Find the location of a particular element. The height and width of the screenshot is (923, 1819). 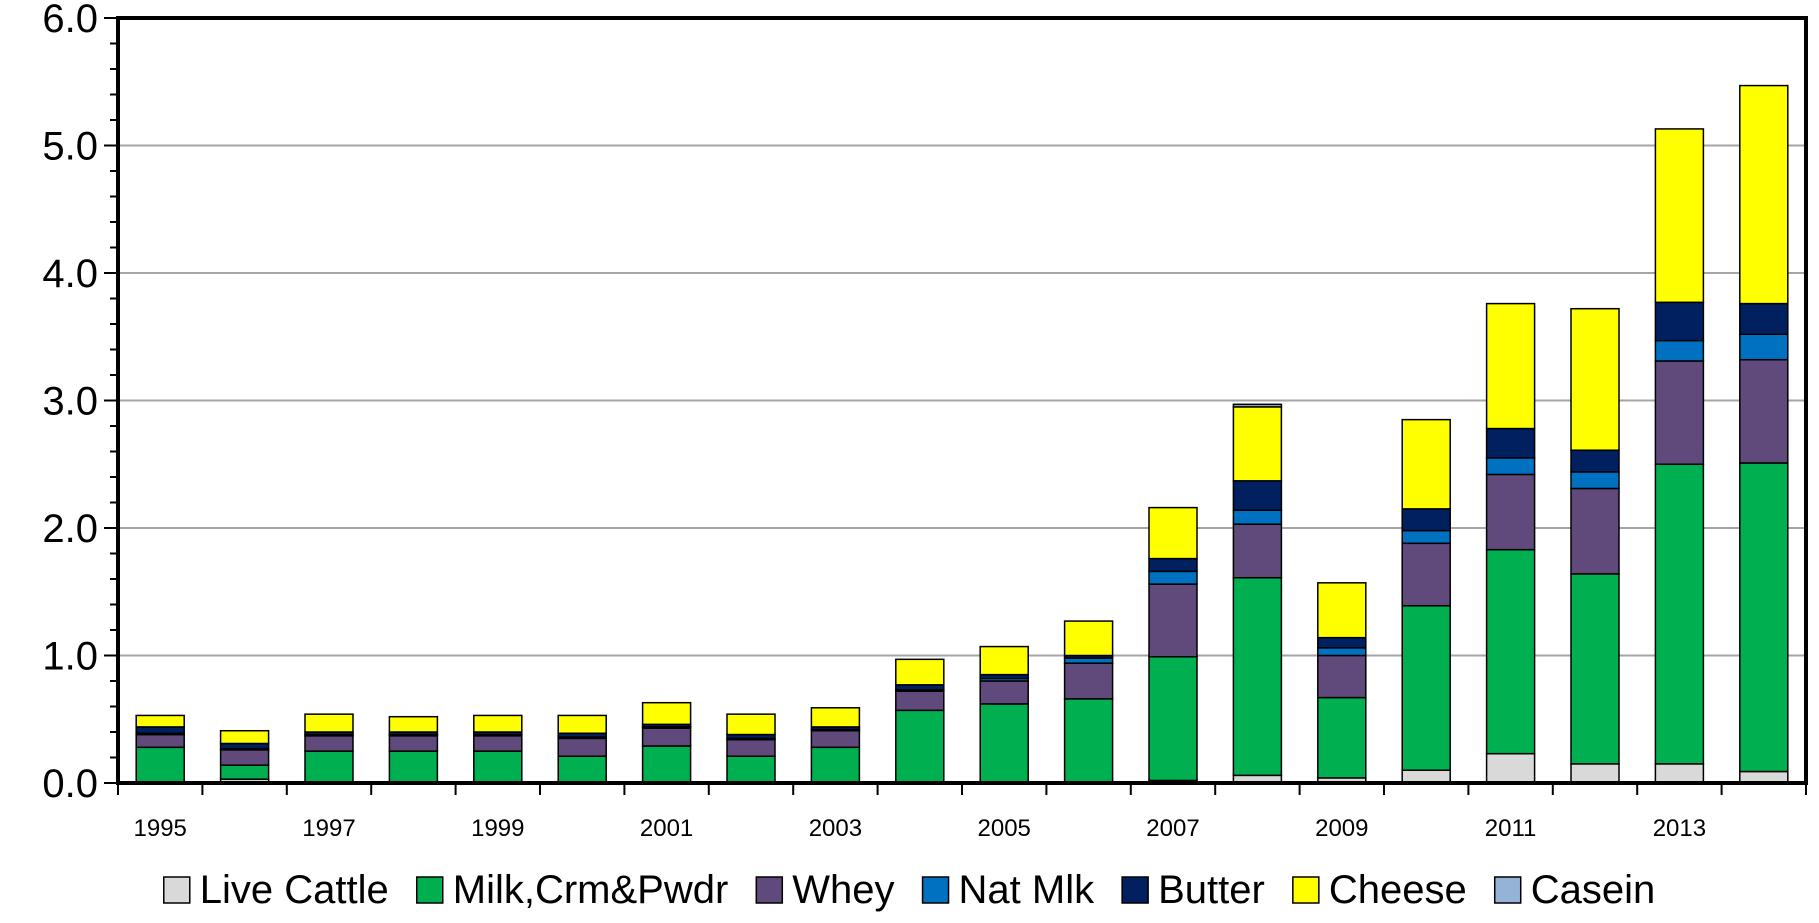

y-tick-label: 5.0 is located at coordinates (70, 147).